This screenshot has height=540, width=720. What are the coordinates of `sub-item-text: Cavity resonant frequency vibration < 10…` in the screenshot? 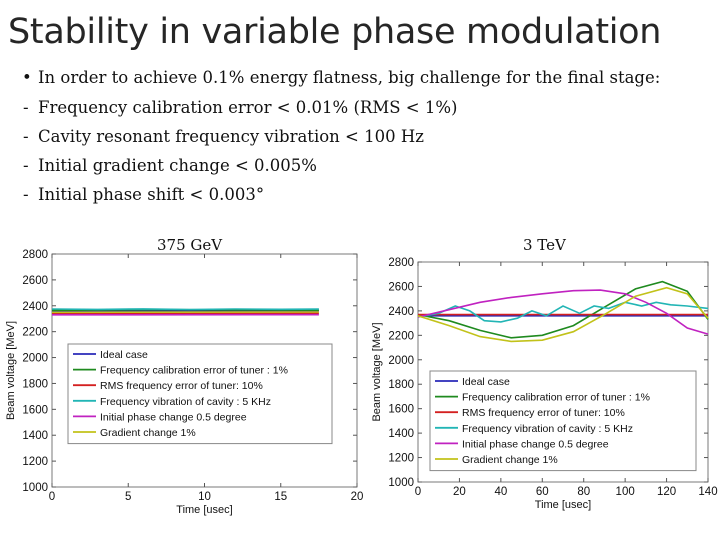 It's located at (231, 136).